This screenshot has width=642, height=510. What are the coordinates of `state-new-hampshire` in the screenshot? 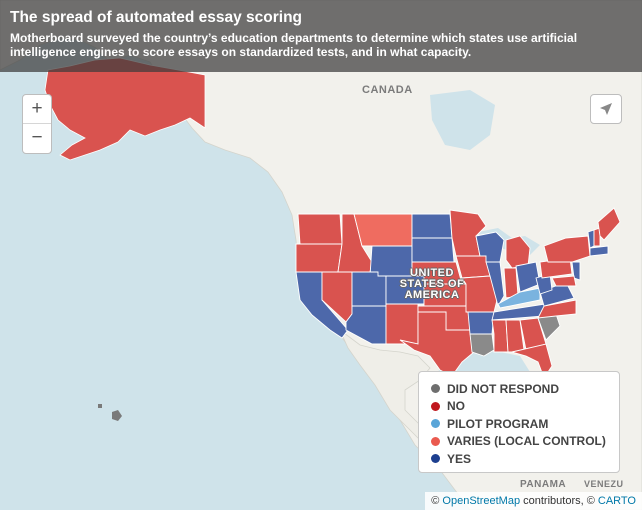 It's located at (597, 237).